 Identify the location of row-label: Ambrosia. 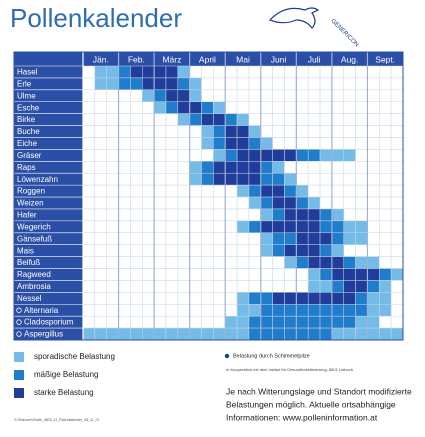
(34, 286).